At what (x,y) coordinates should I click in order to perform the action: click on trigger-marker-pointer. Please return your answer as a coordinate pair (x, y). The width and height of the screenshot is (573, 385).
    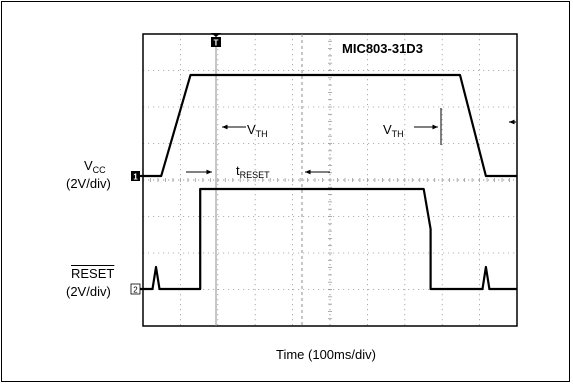
    Looking at the image, I should click on (216, 35).